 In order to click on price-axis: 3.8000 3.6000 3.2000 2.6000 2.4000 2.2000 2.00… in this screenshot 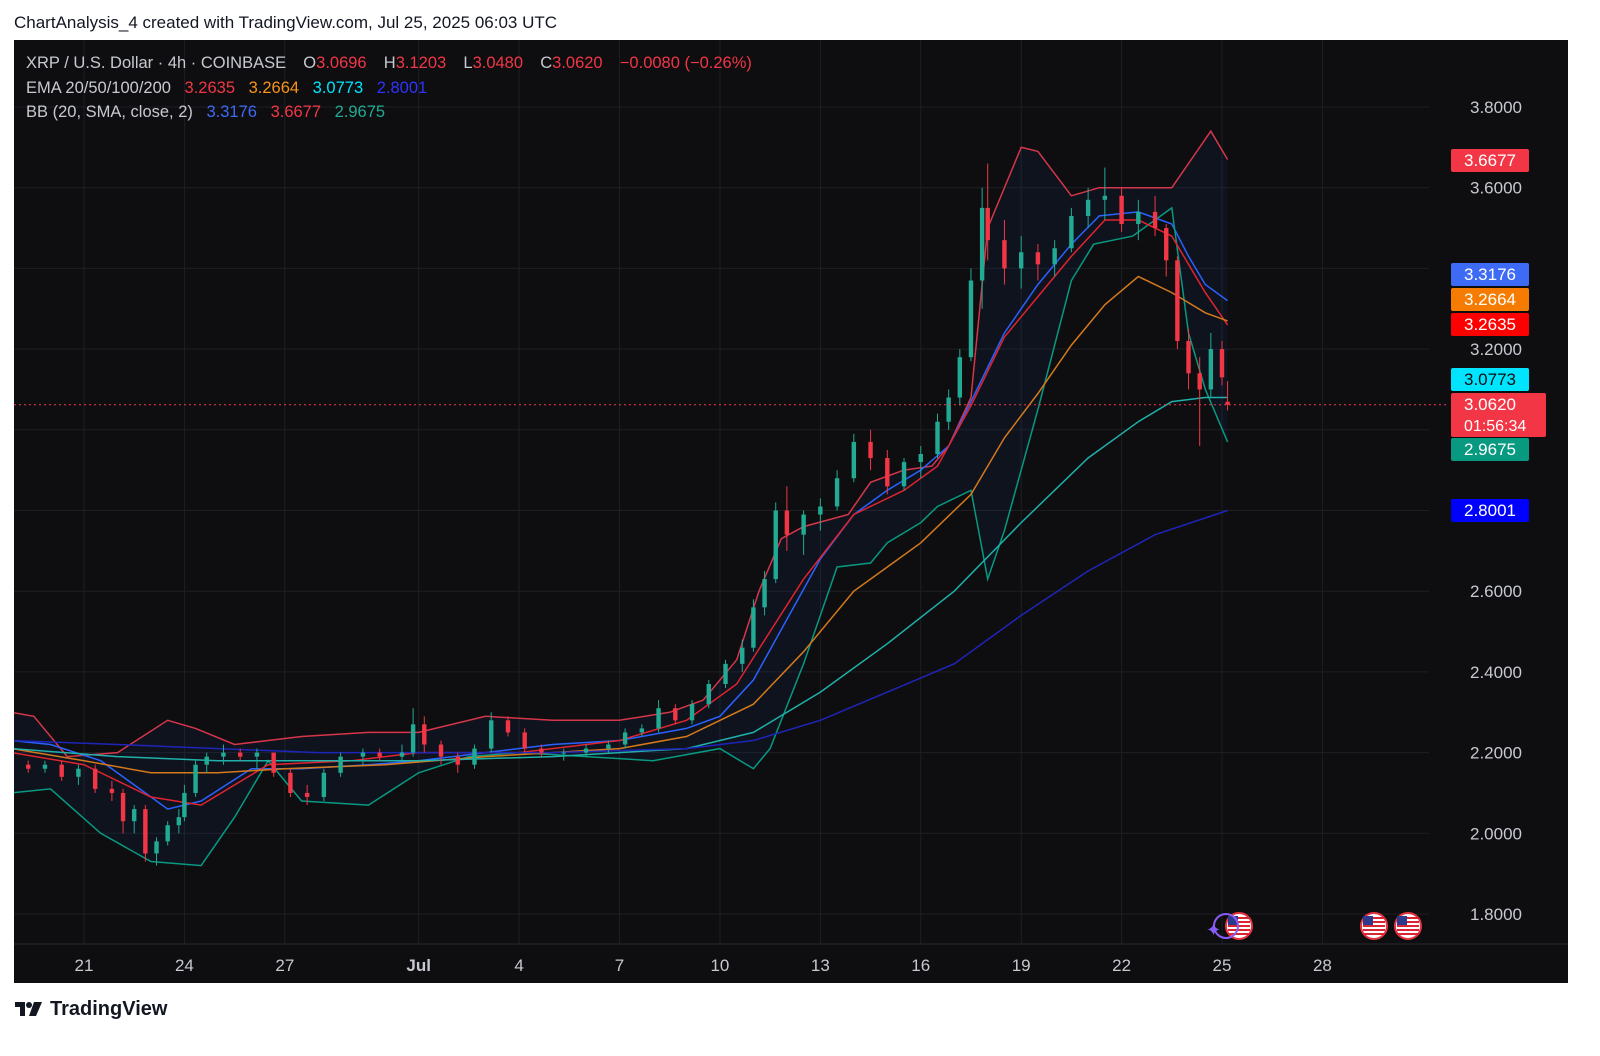, I will do `click(1496, 511)`.